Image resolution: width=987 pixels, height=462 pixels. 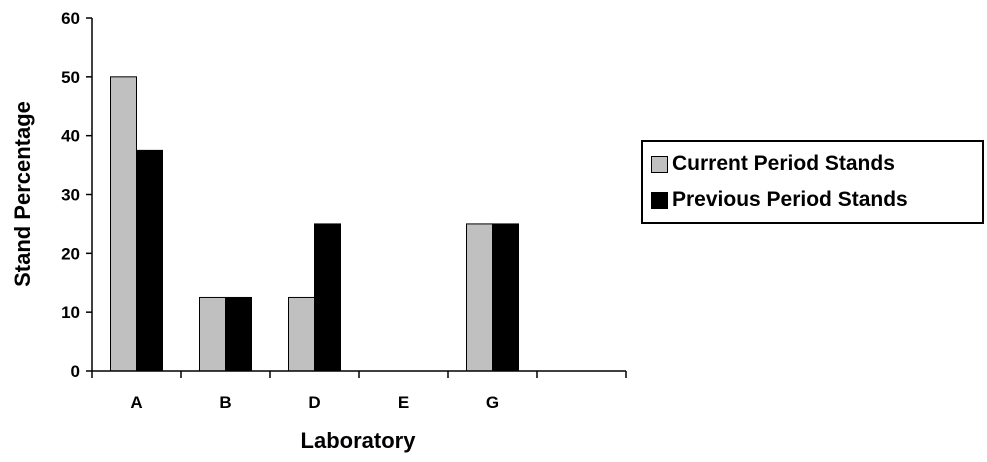 I want to click on legend-label-current: Current Period Stands, so click(x=783, y=163).